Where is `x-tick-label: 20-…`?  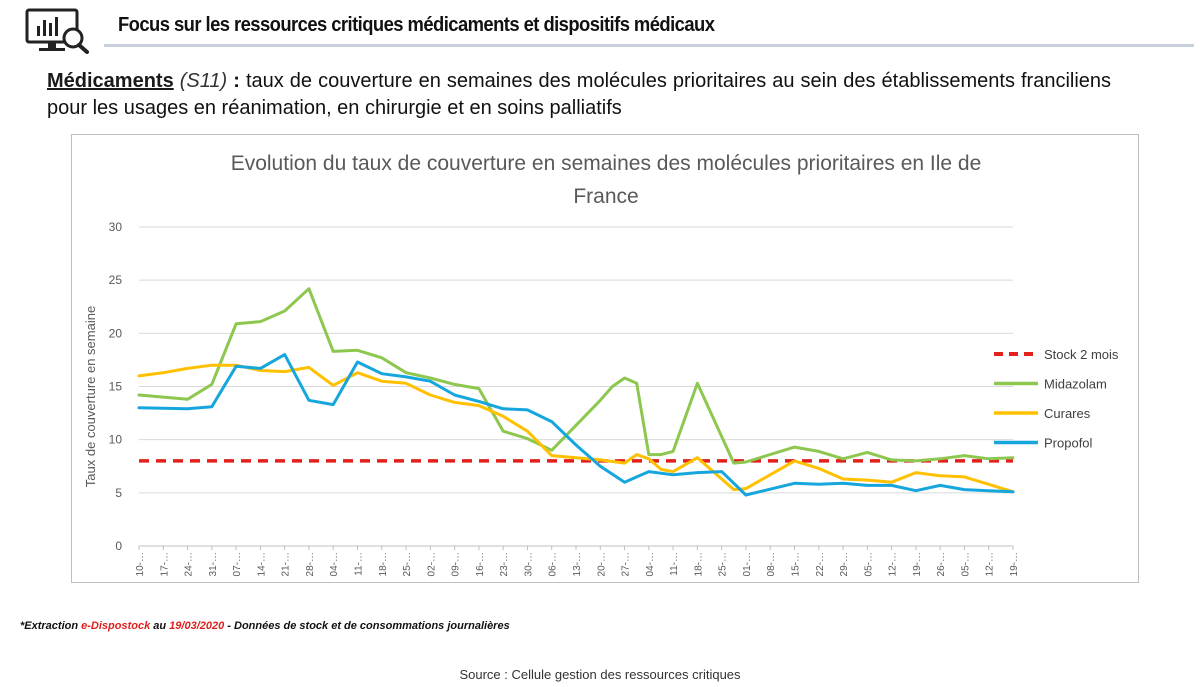
x-tick-label: 20-… is located at coordinates (601, 564).